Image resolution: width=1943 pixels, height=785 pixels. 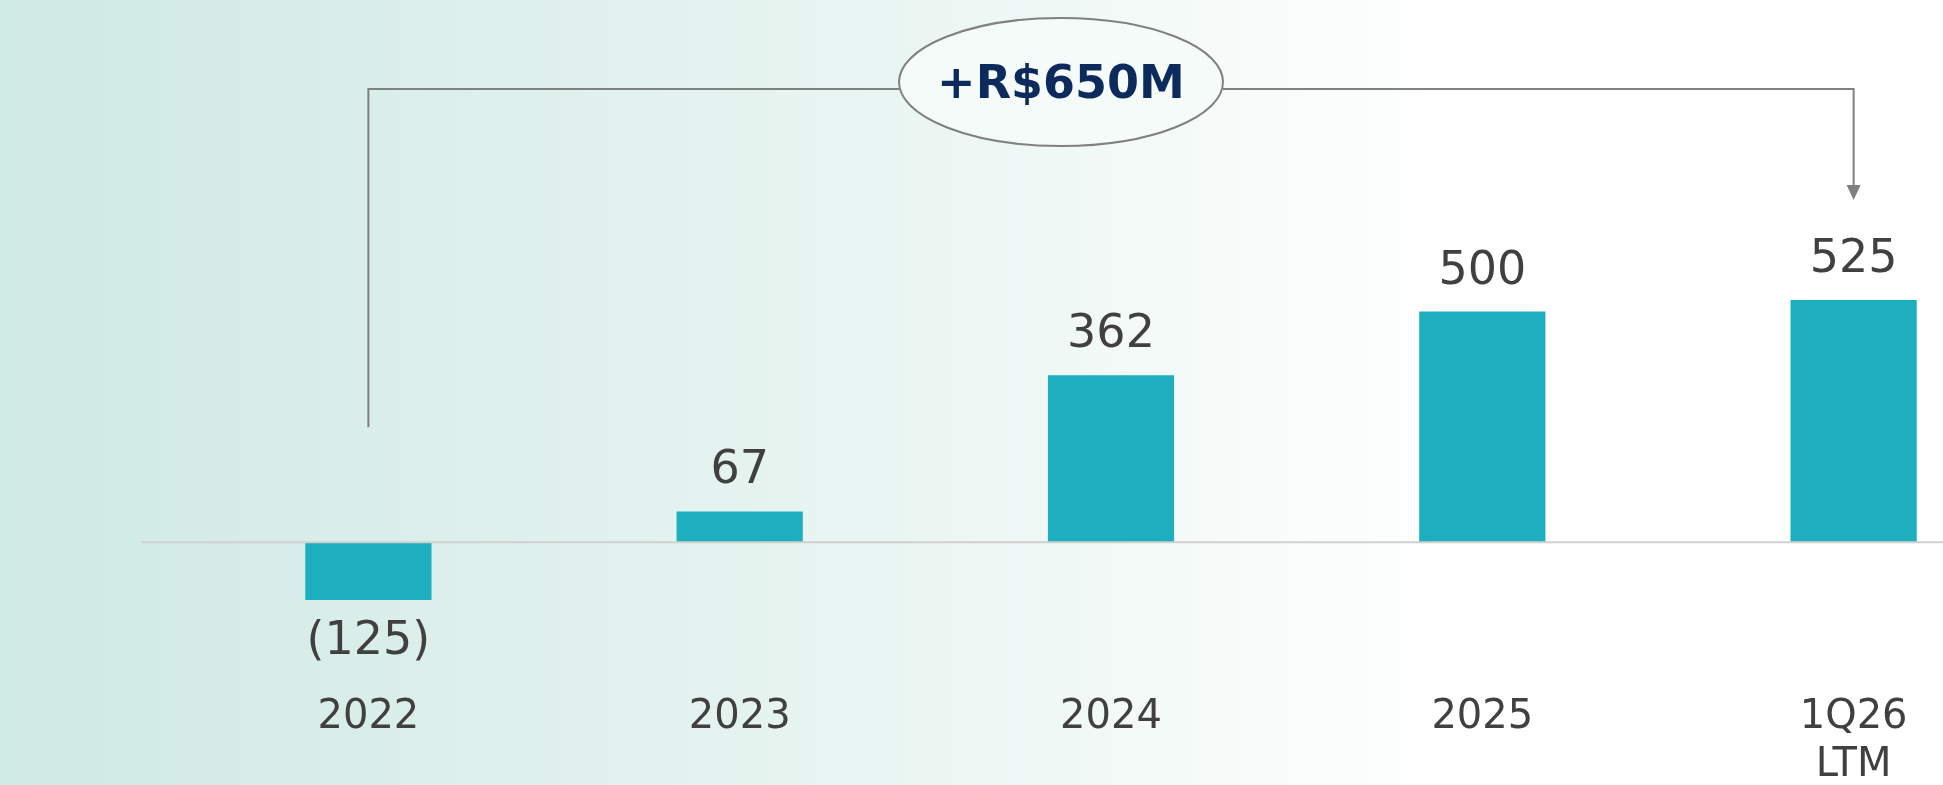 I want to click on data-label: 500, so click(x=1482, y=267).